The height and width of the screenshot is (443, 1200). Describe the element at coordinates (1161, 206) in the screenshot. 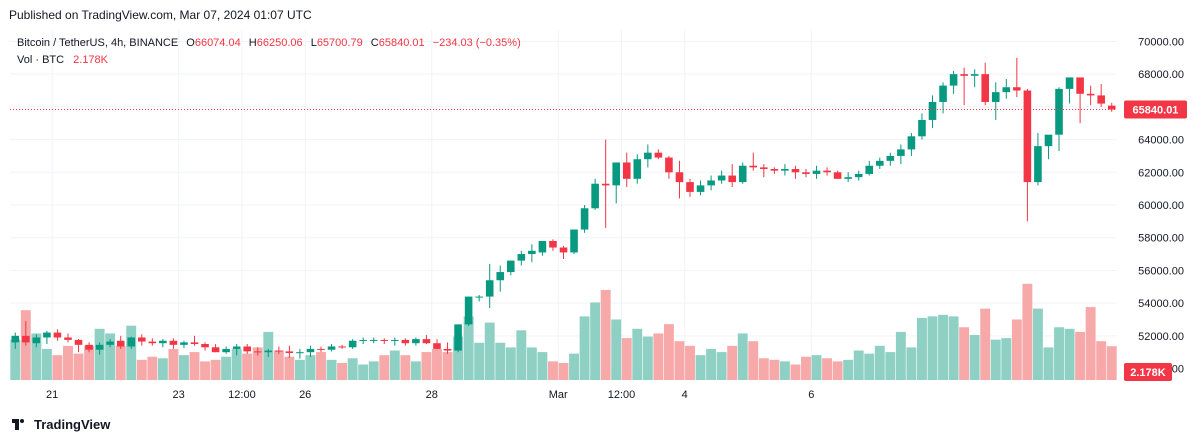

I see `y-tick-label: 60000.00` at that location.